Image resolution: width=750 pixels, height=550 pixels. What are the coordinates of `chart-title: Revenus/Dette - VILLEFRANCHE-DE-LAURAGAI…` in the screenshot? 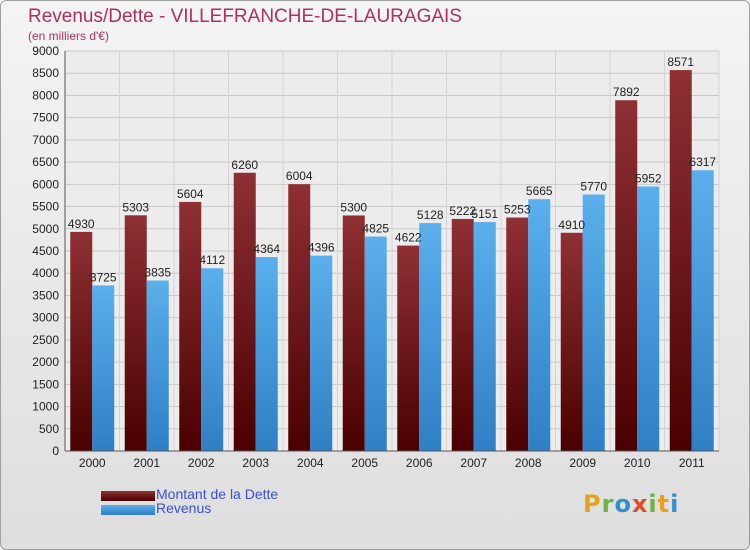 It's located at (245, 16).